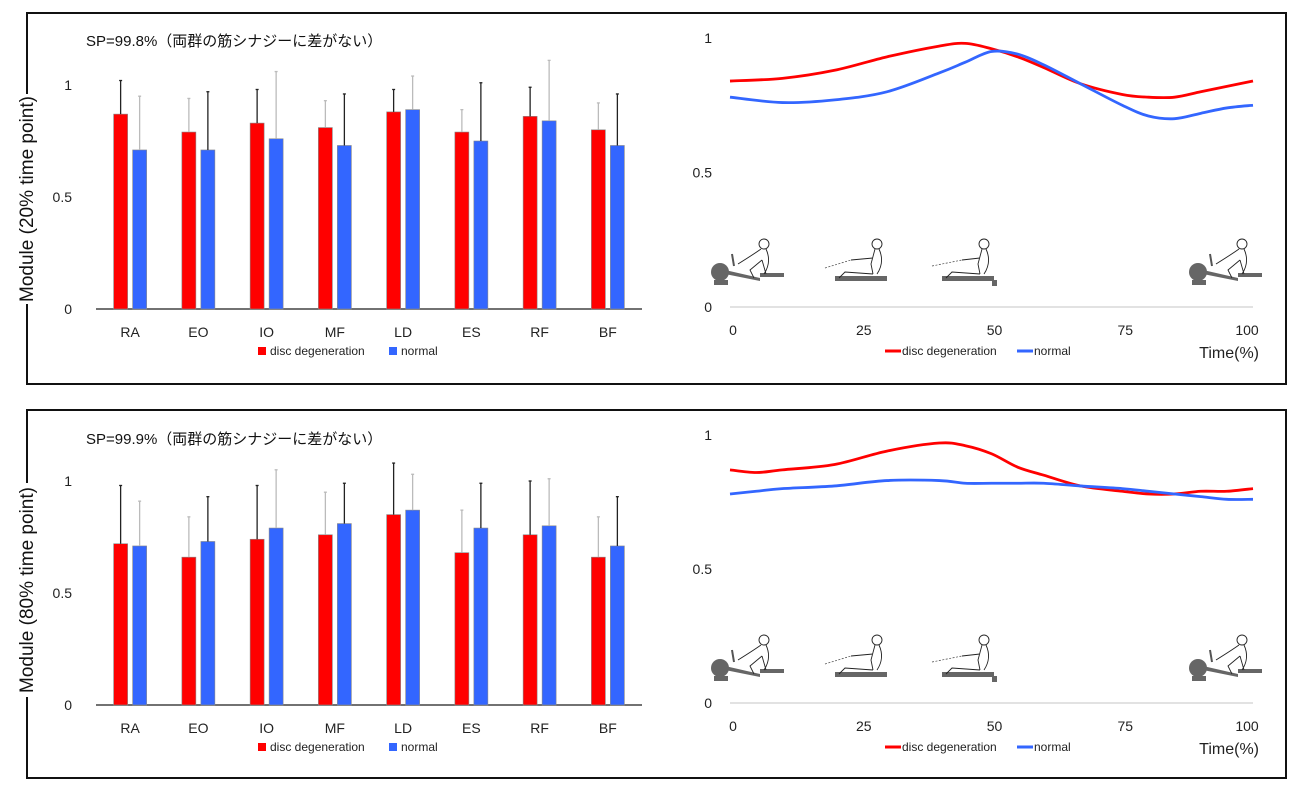 The height and width of the screenshot is (803, 1299). I want to click on line-normal, so click(991, 85).